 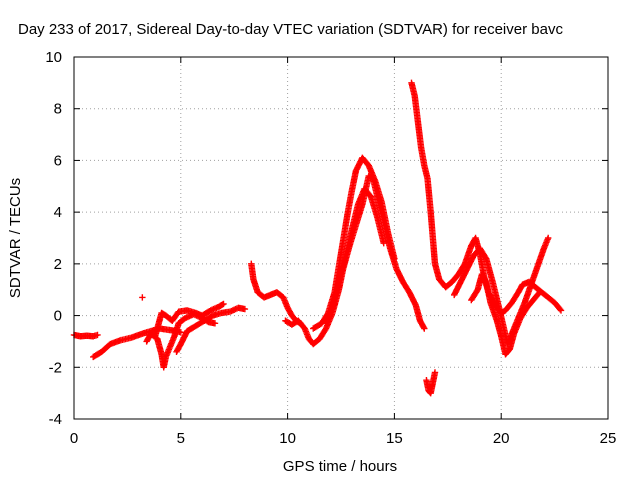 What do you see at coordinates (58, 212) in the screenshot?
I see `y-tick-label: 4` at bounding box center [58, 212].